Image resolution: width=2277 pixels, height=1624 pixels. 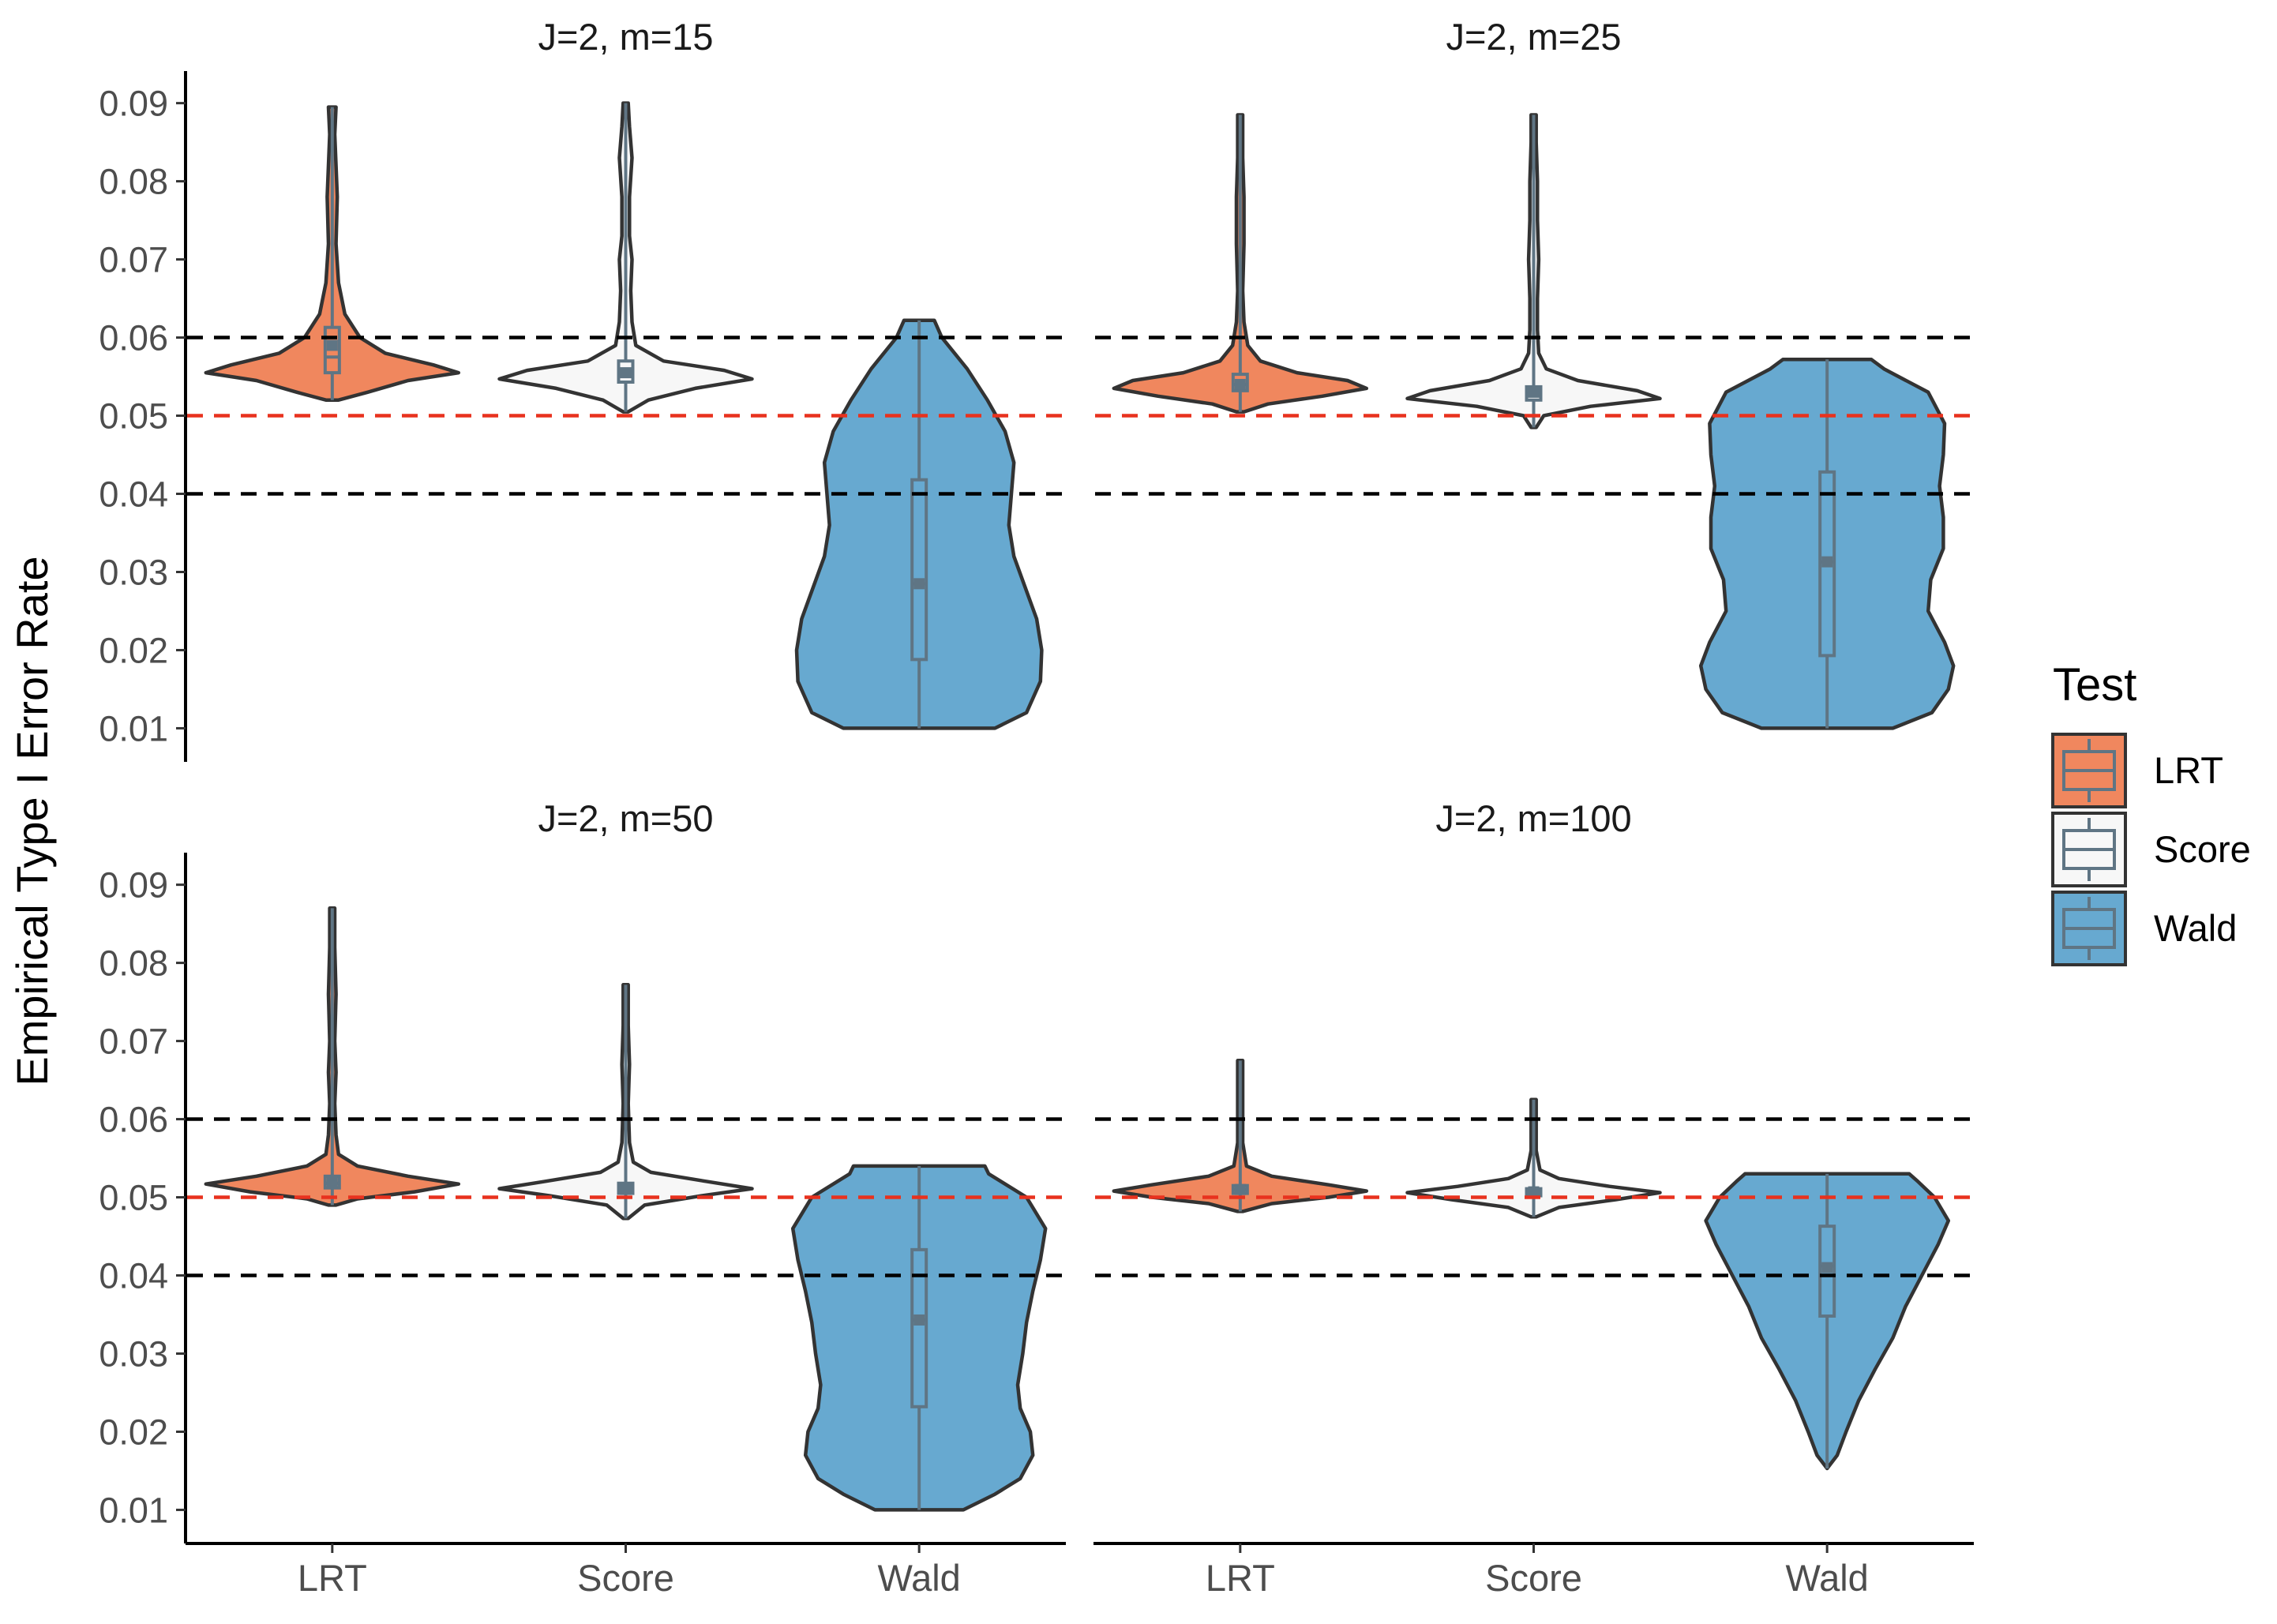 What do you see at coordinates (625, 818) in the screenshot?
I see `panel-title: J=2, m=50` at bounding box center [625, 818].